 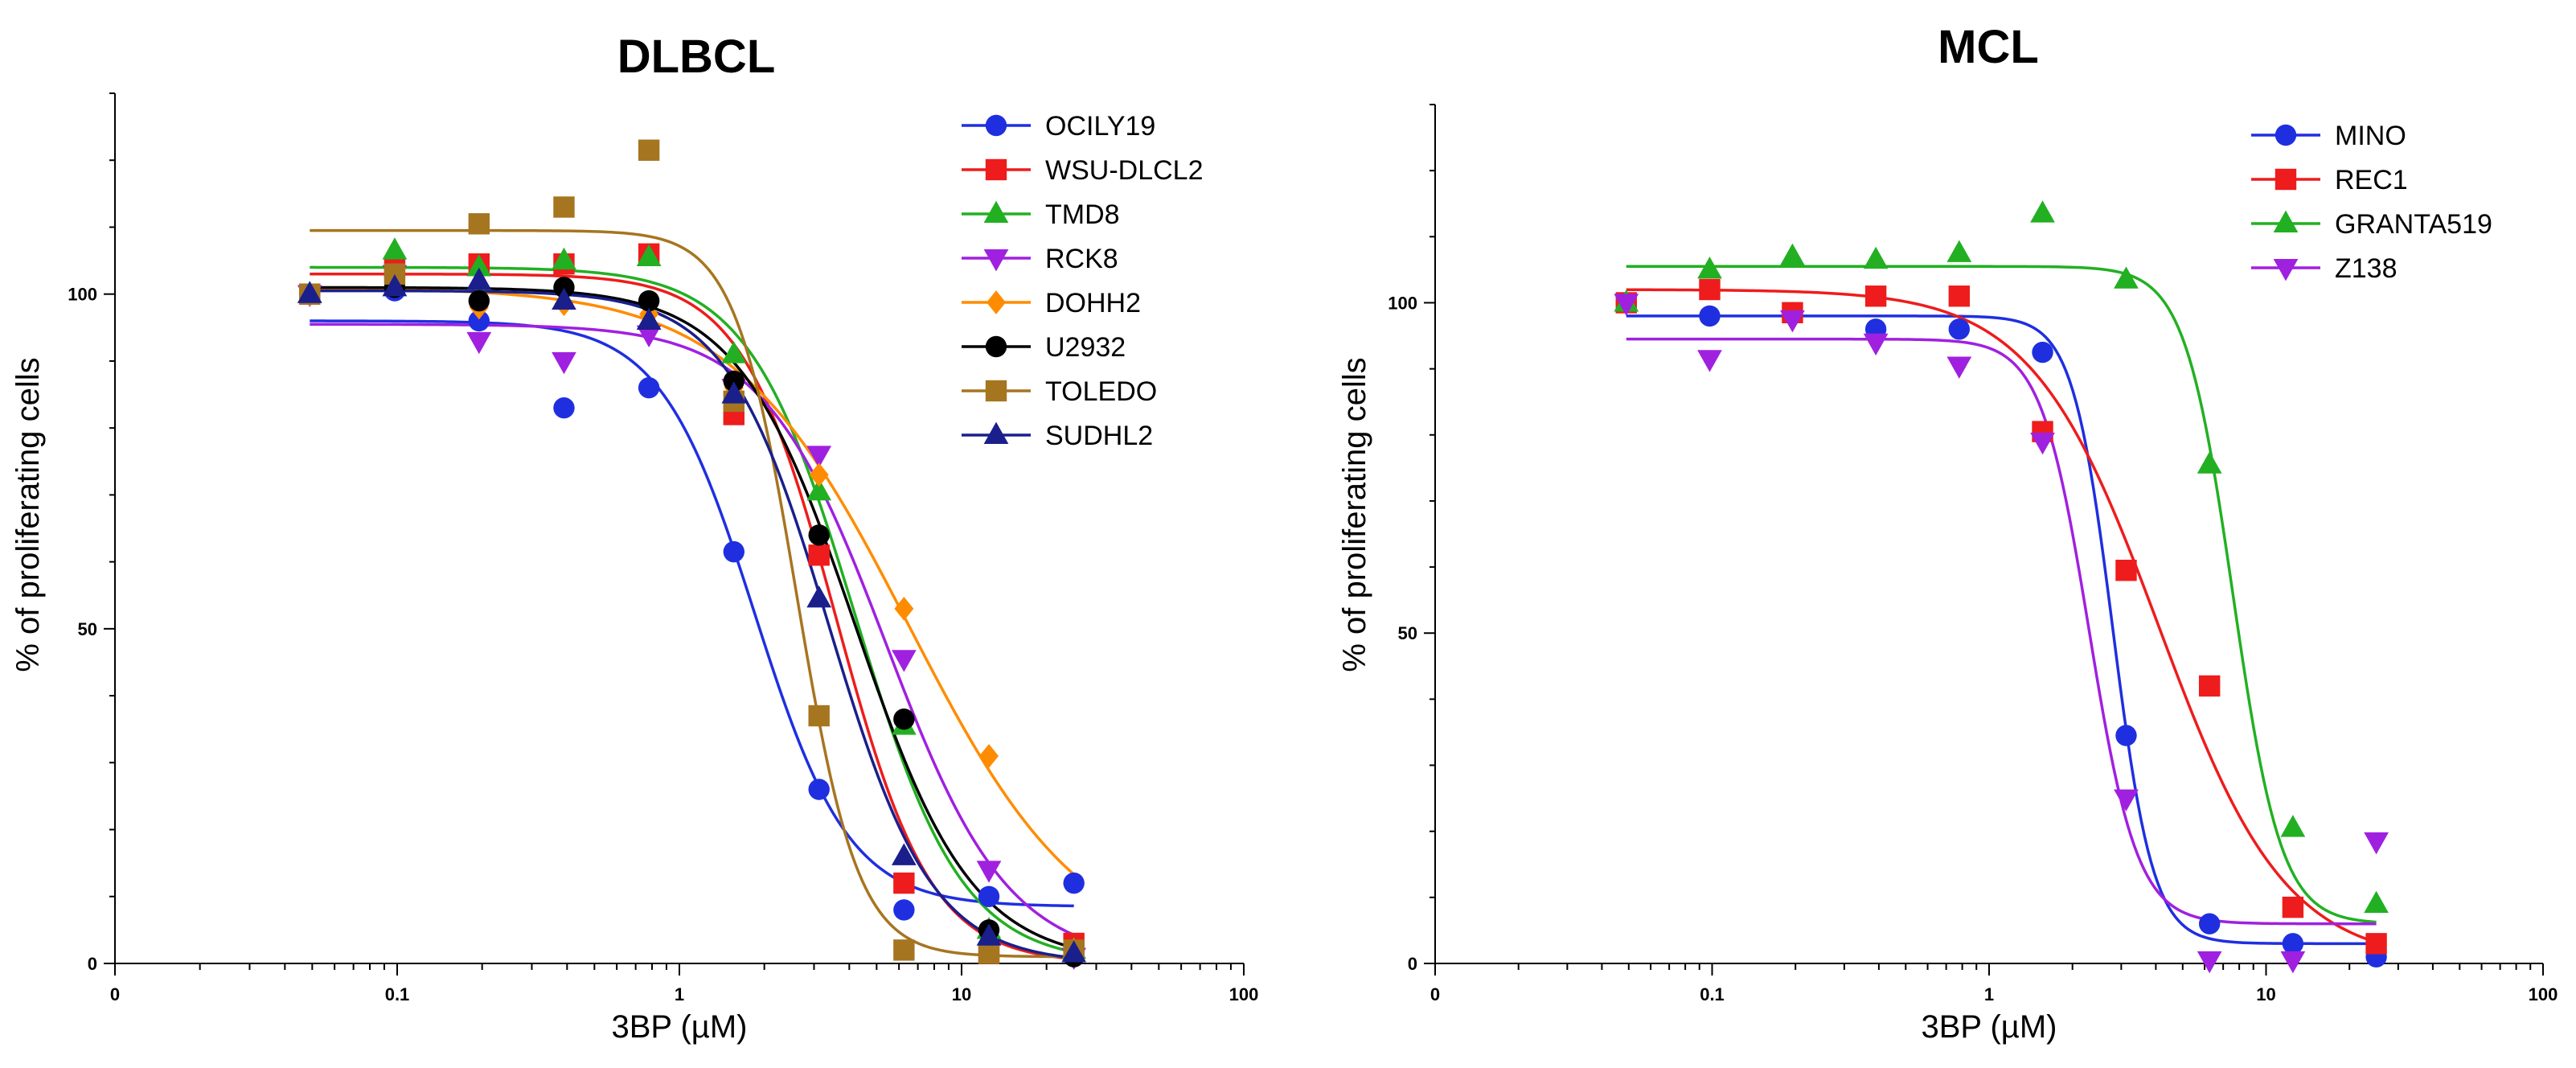 What do you see at coordinates (1101, 391) in the screenshot?
I see `legend-label-toledo: TOLEDO` at bounding box center [1101, 391].